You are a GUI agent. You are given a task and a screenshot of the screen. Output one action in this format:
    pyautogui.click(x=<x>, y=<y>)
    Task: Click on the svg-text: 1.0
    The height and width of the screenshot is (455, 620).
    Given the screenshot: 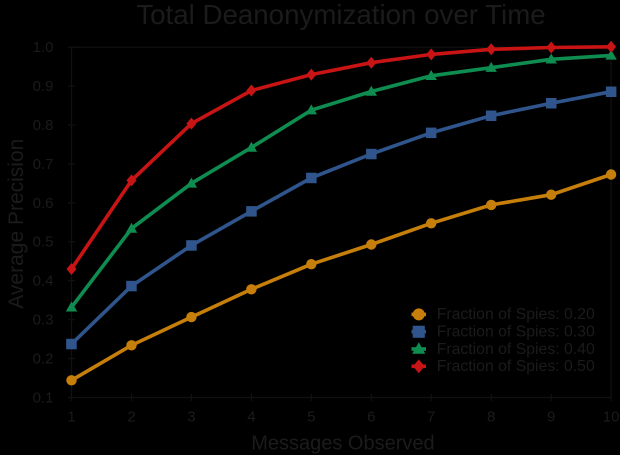 What is the action you would take?
    pyautogui.click(x=43, y=47)
    